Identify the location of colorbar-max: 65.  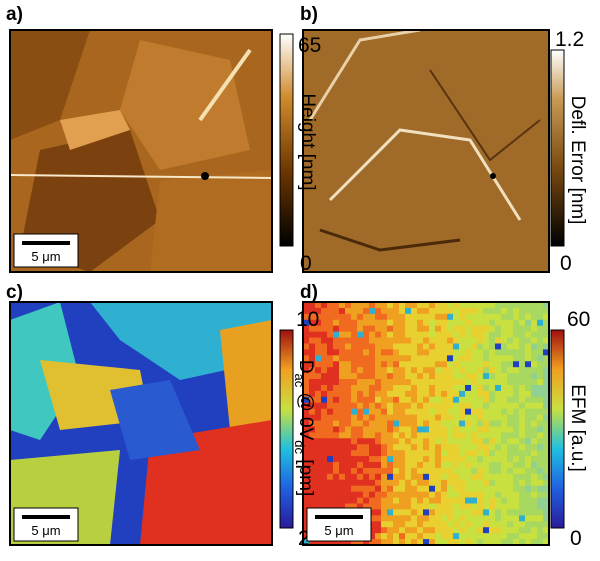
(309, 45).